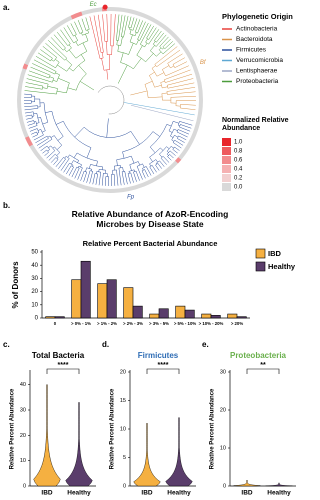 This screenshot has height=500, width=320. What do you see at coordinates (251, 50) in the screenshot?
I see `legend-label: Firmicutes` at bounding box center [251, 50].